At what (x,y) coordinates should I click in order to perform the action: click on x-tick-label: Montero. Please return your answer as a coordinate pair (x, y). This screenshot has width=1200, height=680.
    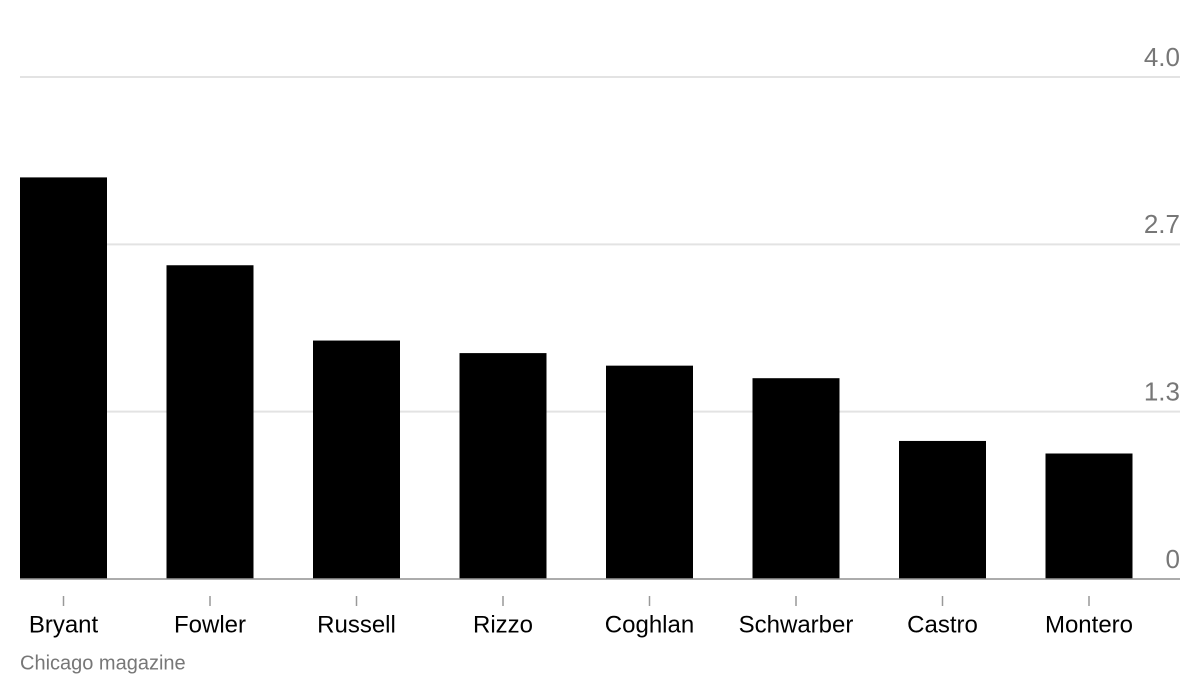
    Looking at the image, I should click on (1089, 624).